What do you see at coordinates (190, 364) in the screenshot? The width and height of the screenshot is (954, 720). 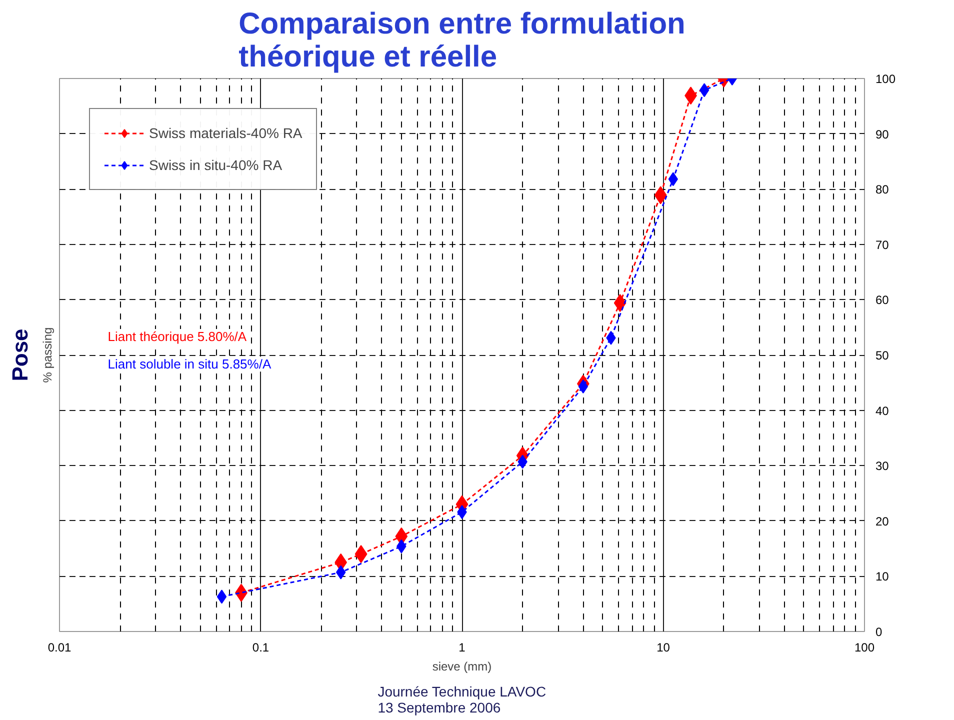 I see `annotation: Liant soluble in situ 5.85%/A` at bounding box center [190, 364].